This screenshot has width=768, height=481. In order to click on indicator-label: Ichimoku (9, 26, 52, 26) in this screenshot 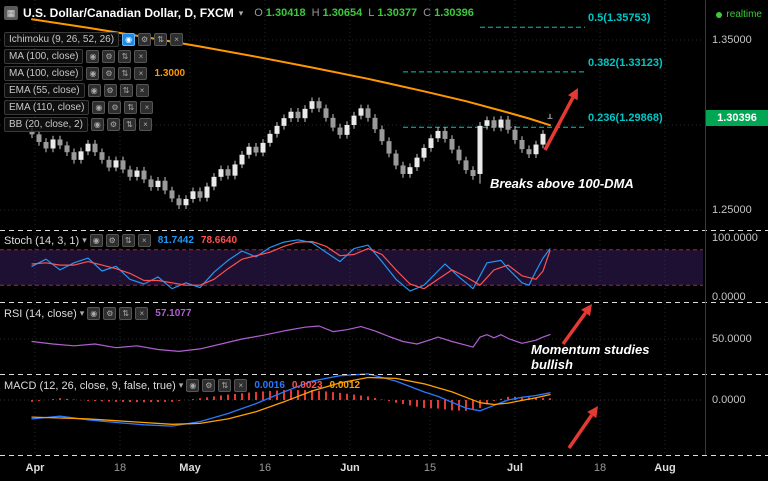, I will do `click(62, 39)`.